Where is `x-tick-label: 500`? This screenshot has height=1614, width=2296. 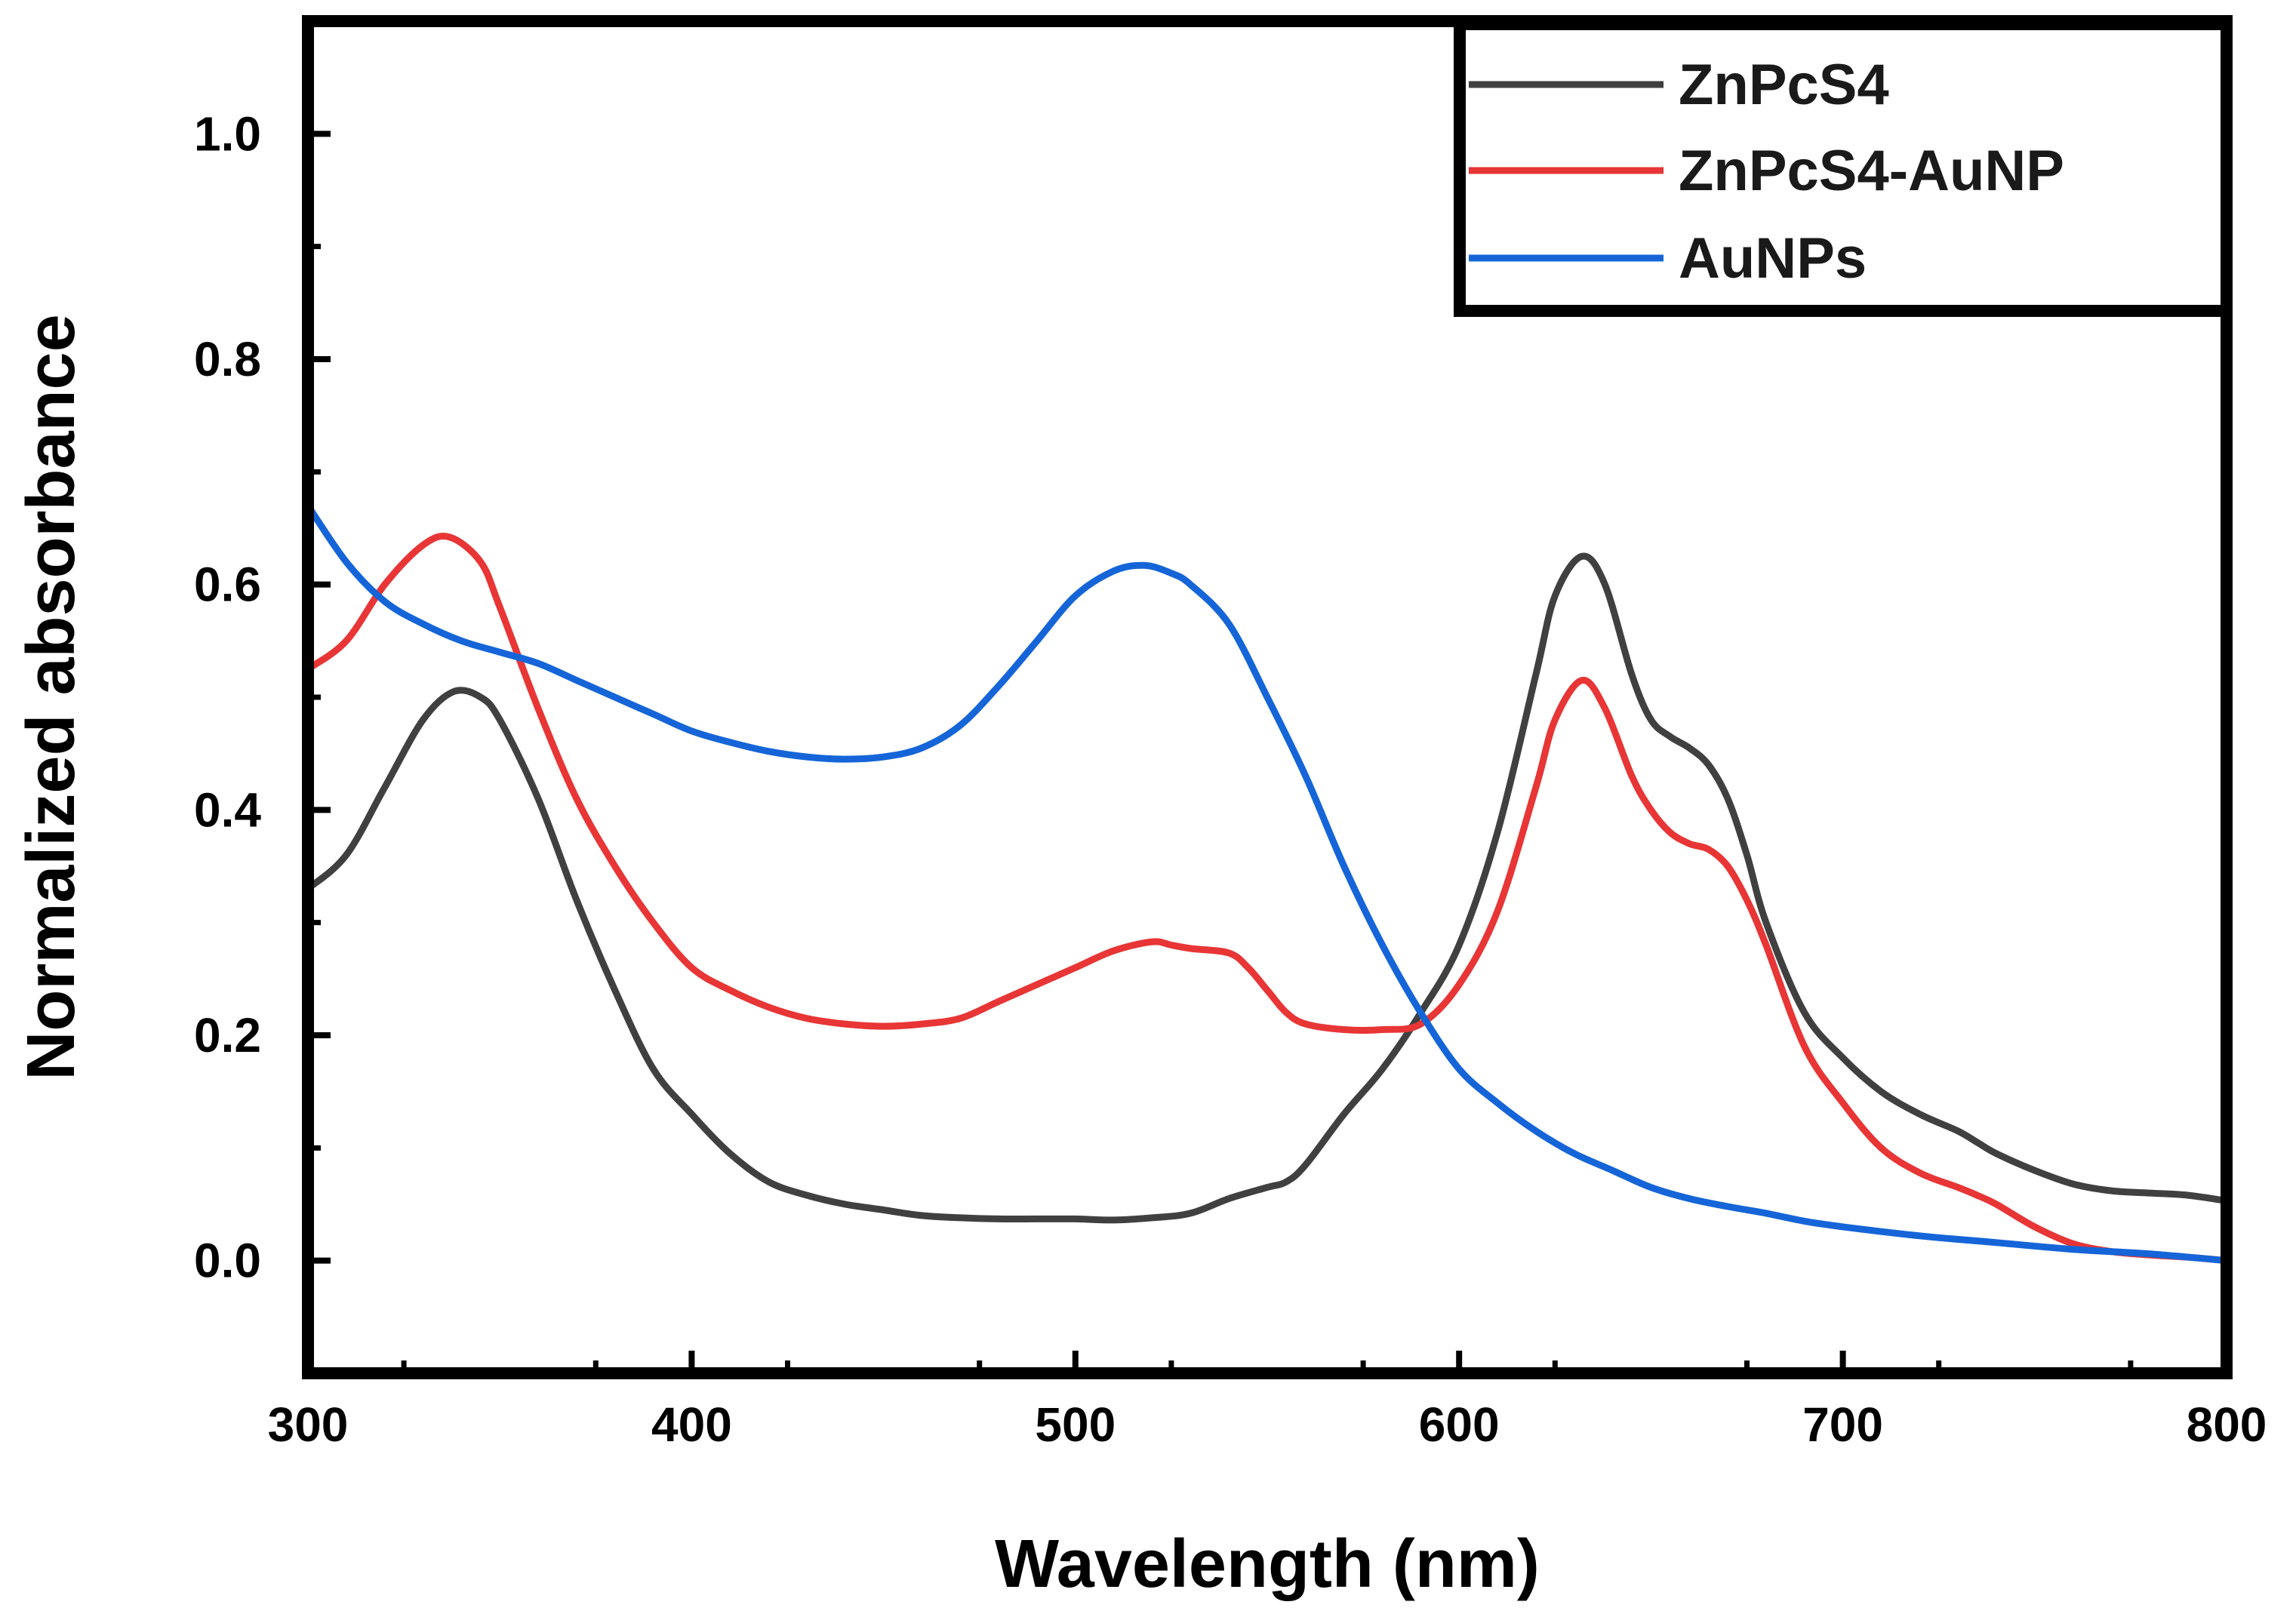
x-tick-label: 500 is located at coordinates (1075, 1424).